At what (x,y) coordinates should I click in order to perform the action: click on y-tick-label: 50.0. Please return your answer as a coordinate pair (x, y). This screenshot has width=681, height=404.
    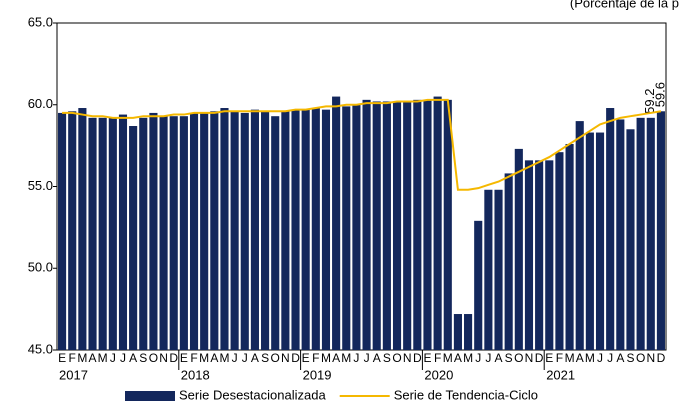
    Looking at the image, I should click on (40, 267).